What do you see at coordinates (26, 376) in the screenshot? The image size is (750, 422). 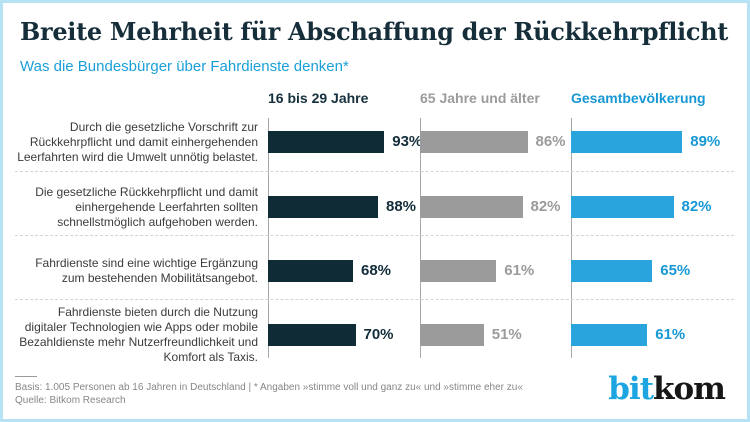 I see `footer-divider` at bounding box center [26, 376].